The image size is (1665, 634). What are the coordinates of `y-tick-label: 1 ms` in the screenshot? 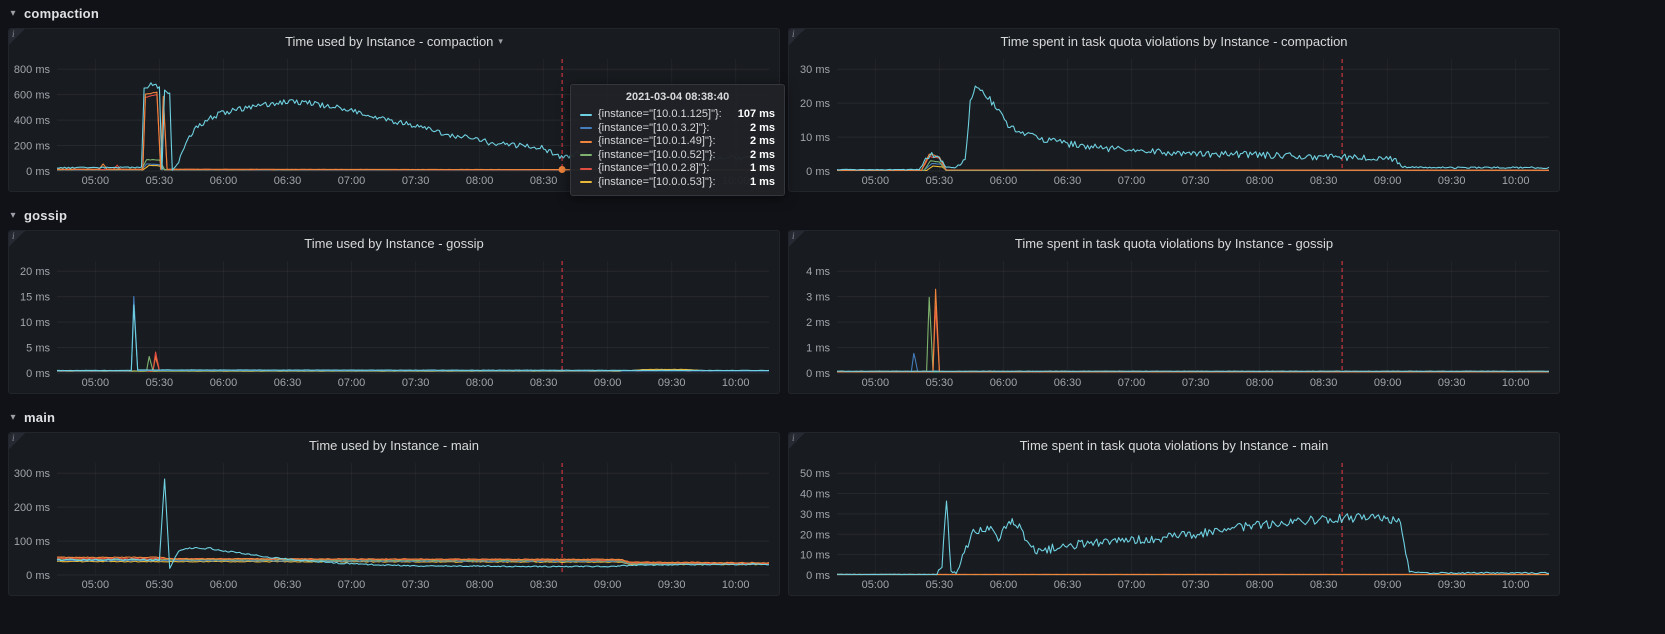 It's located at (818, 349).